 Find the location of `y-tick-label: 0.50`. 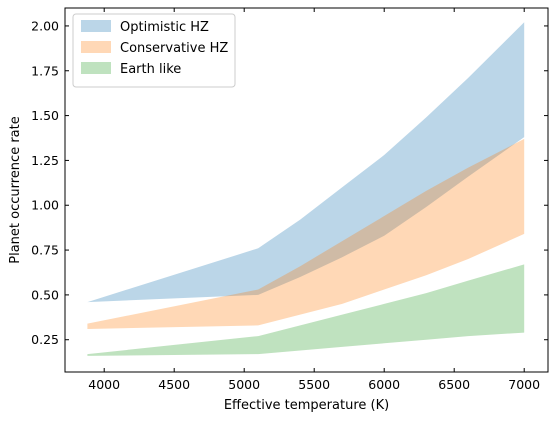

y-tick-label: 0.50 is located at coordinates (45, 294).